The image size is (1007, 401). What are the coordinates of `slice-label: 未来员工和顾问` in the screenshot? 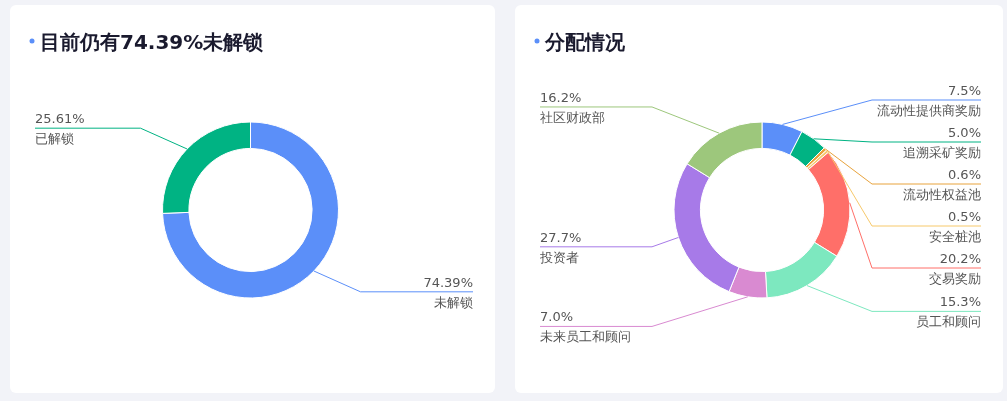 It's located at (585, 337).